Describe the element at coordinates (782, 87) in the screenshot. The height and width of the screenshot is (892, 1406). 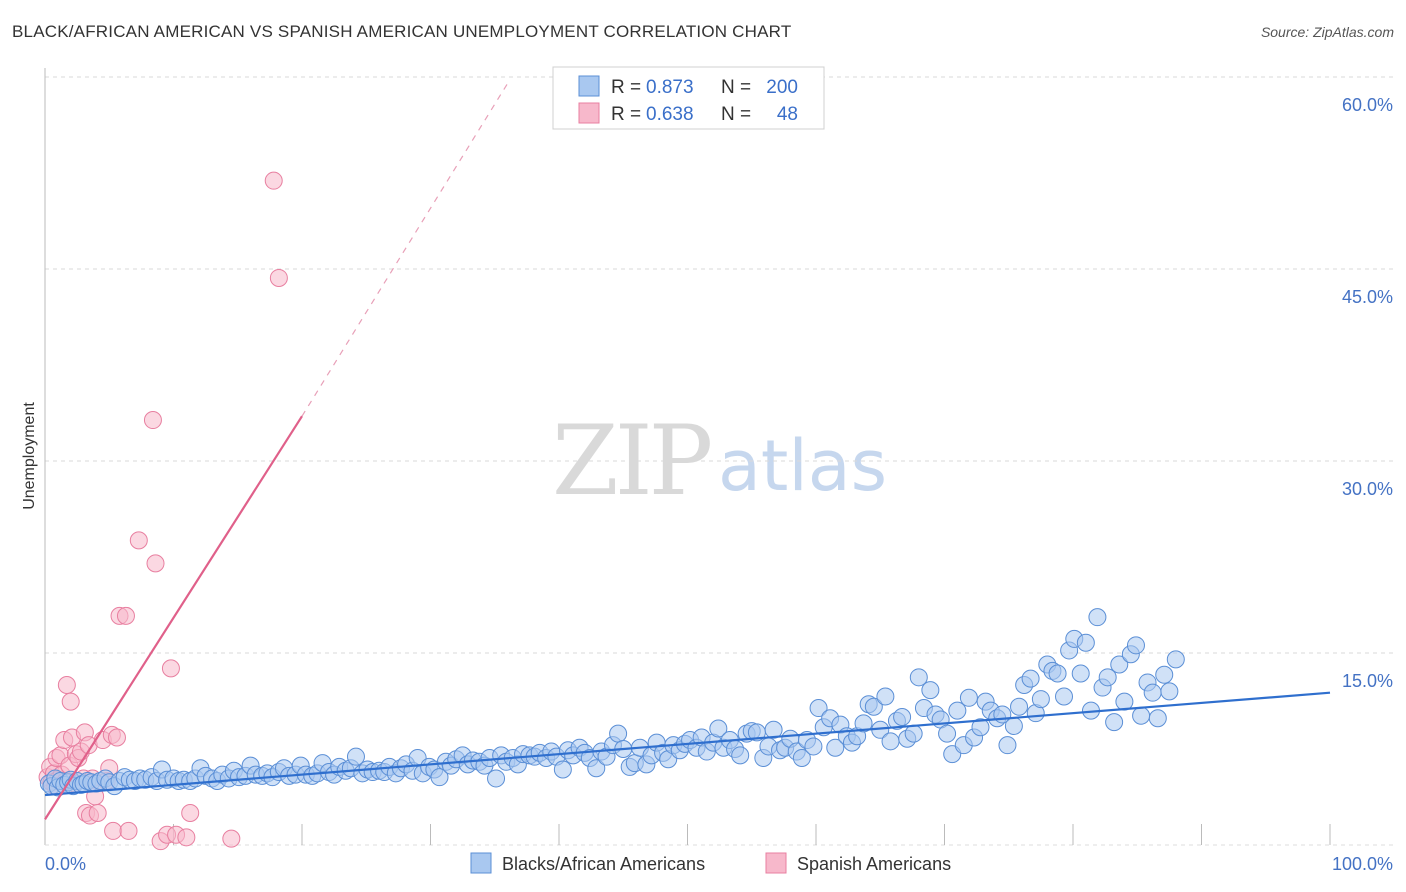
I see `legend-blue-n-value: 200` at that location.